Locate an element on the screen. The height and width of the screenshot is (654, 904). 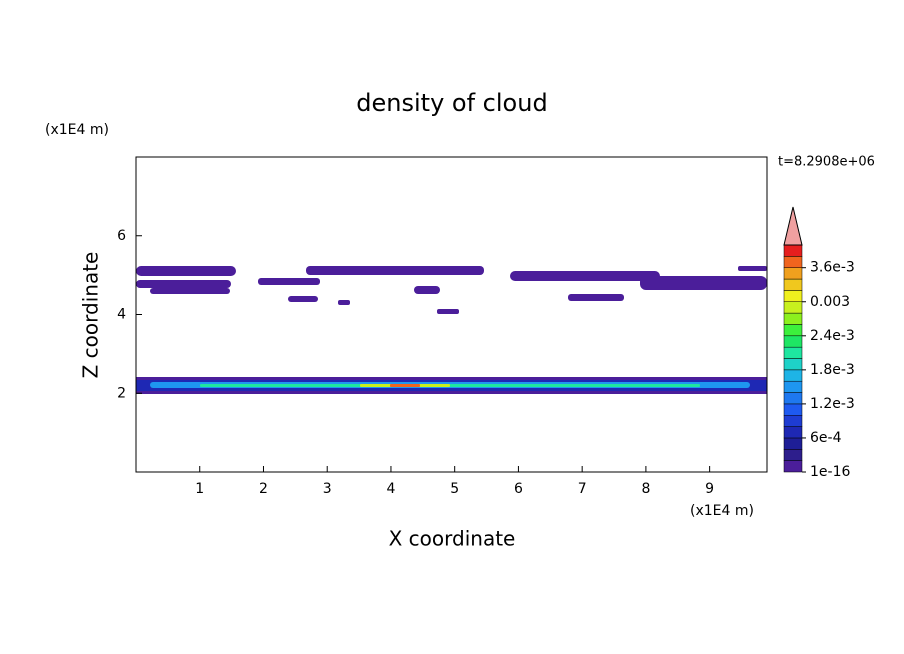
x-tick-label: 7 is located at coordinates (582, 489).